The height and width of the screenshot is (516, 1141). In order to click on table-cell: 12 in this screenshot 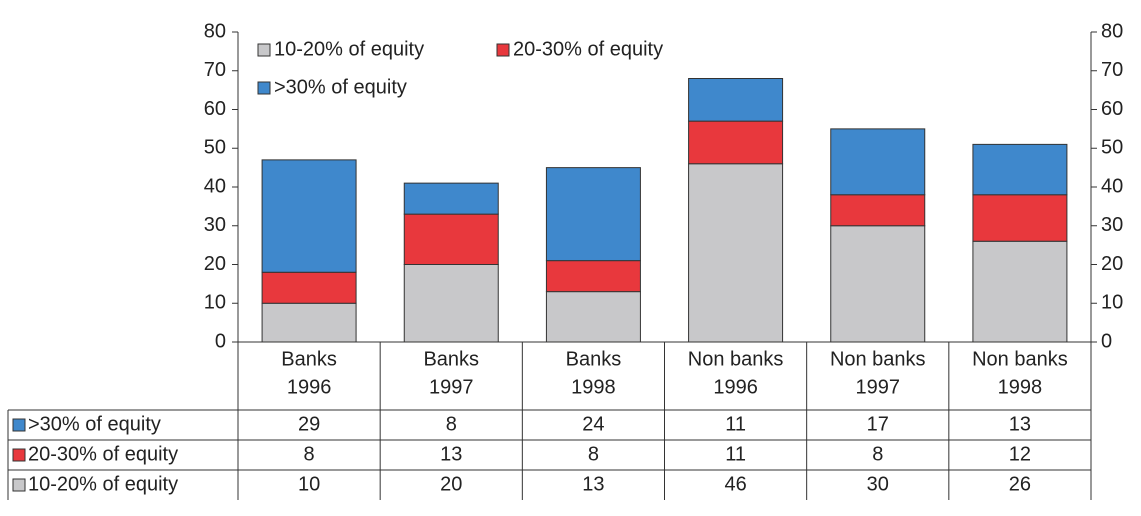, I will do `click(1020, 454)`.